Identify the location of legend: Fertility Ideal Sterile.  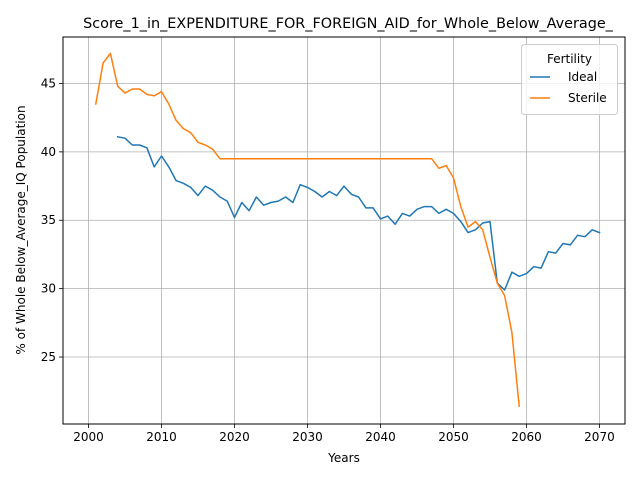
(569, 79).